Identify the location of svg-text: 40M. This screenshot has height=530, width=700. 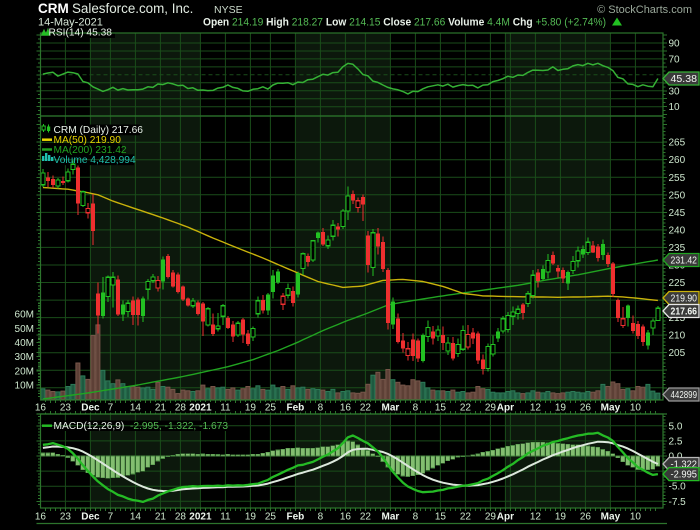
(24, 343).